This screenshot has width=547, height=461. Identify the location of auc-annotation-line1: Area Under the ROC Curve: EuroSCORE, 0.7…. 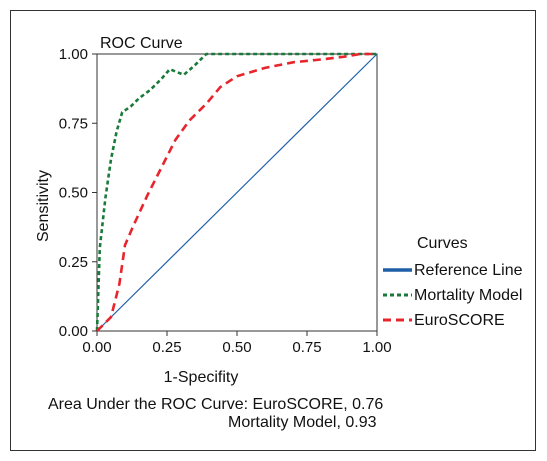
(215, 404).